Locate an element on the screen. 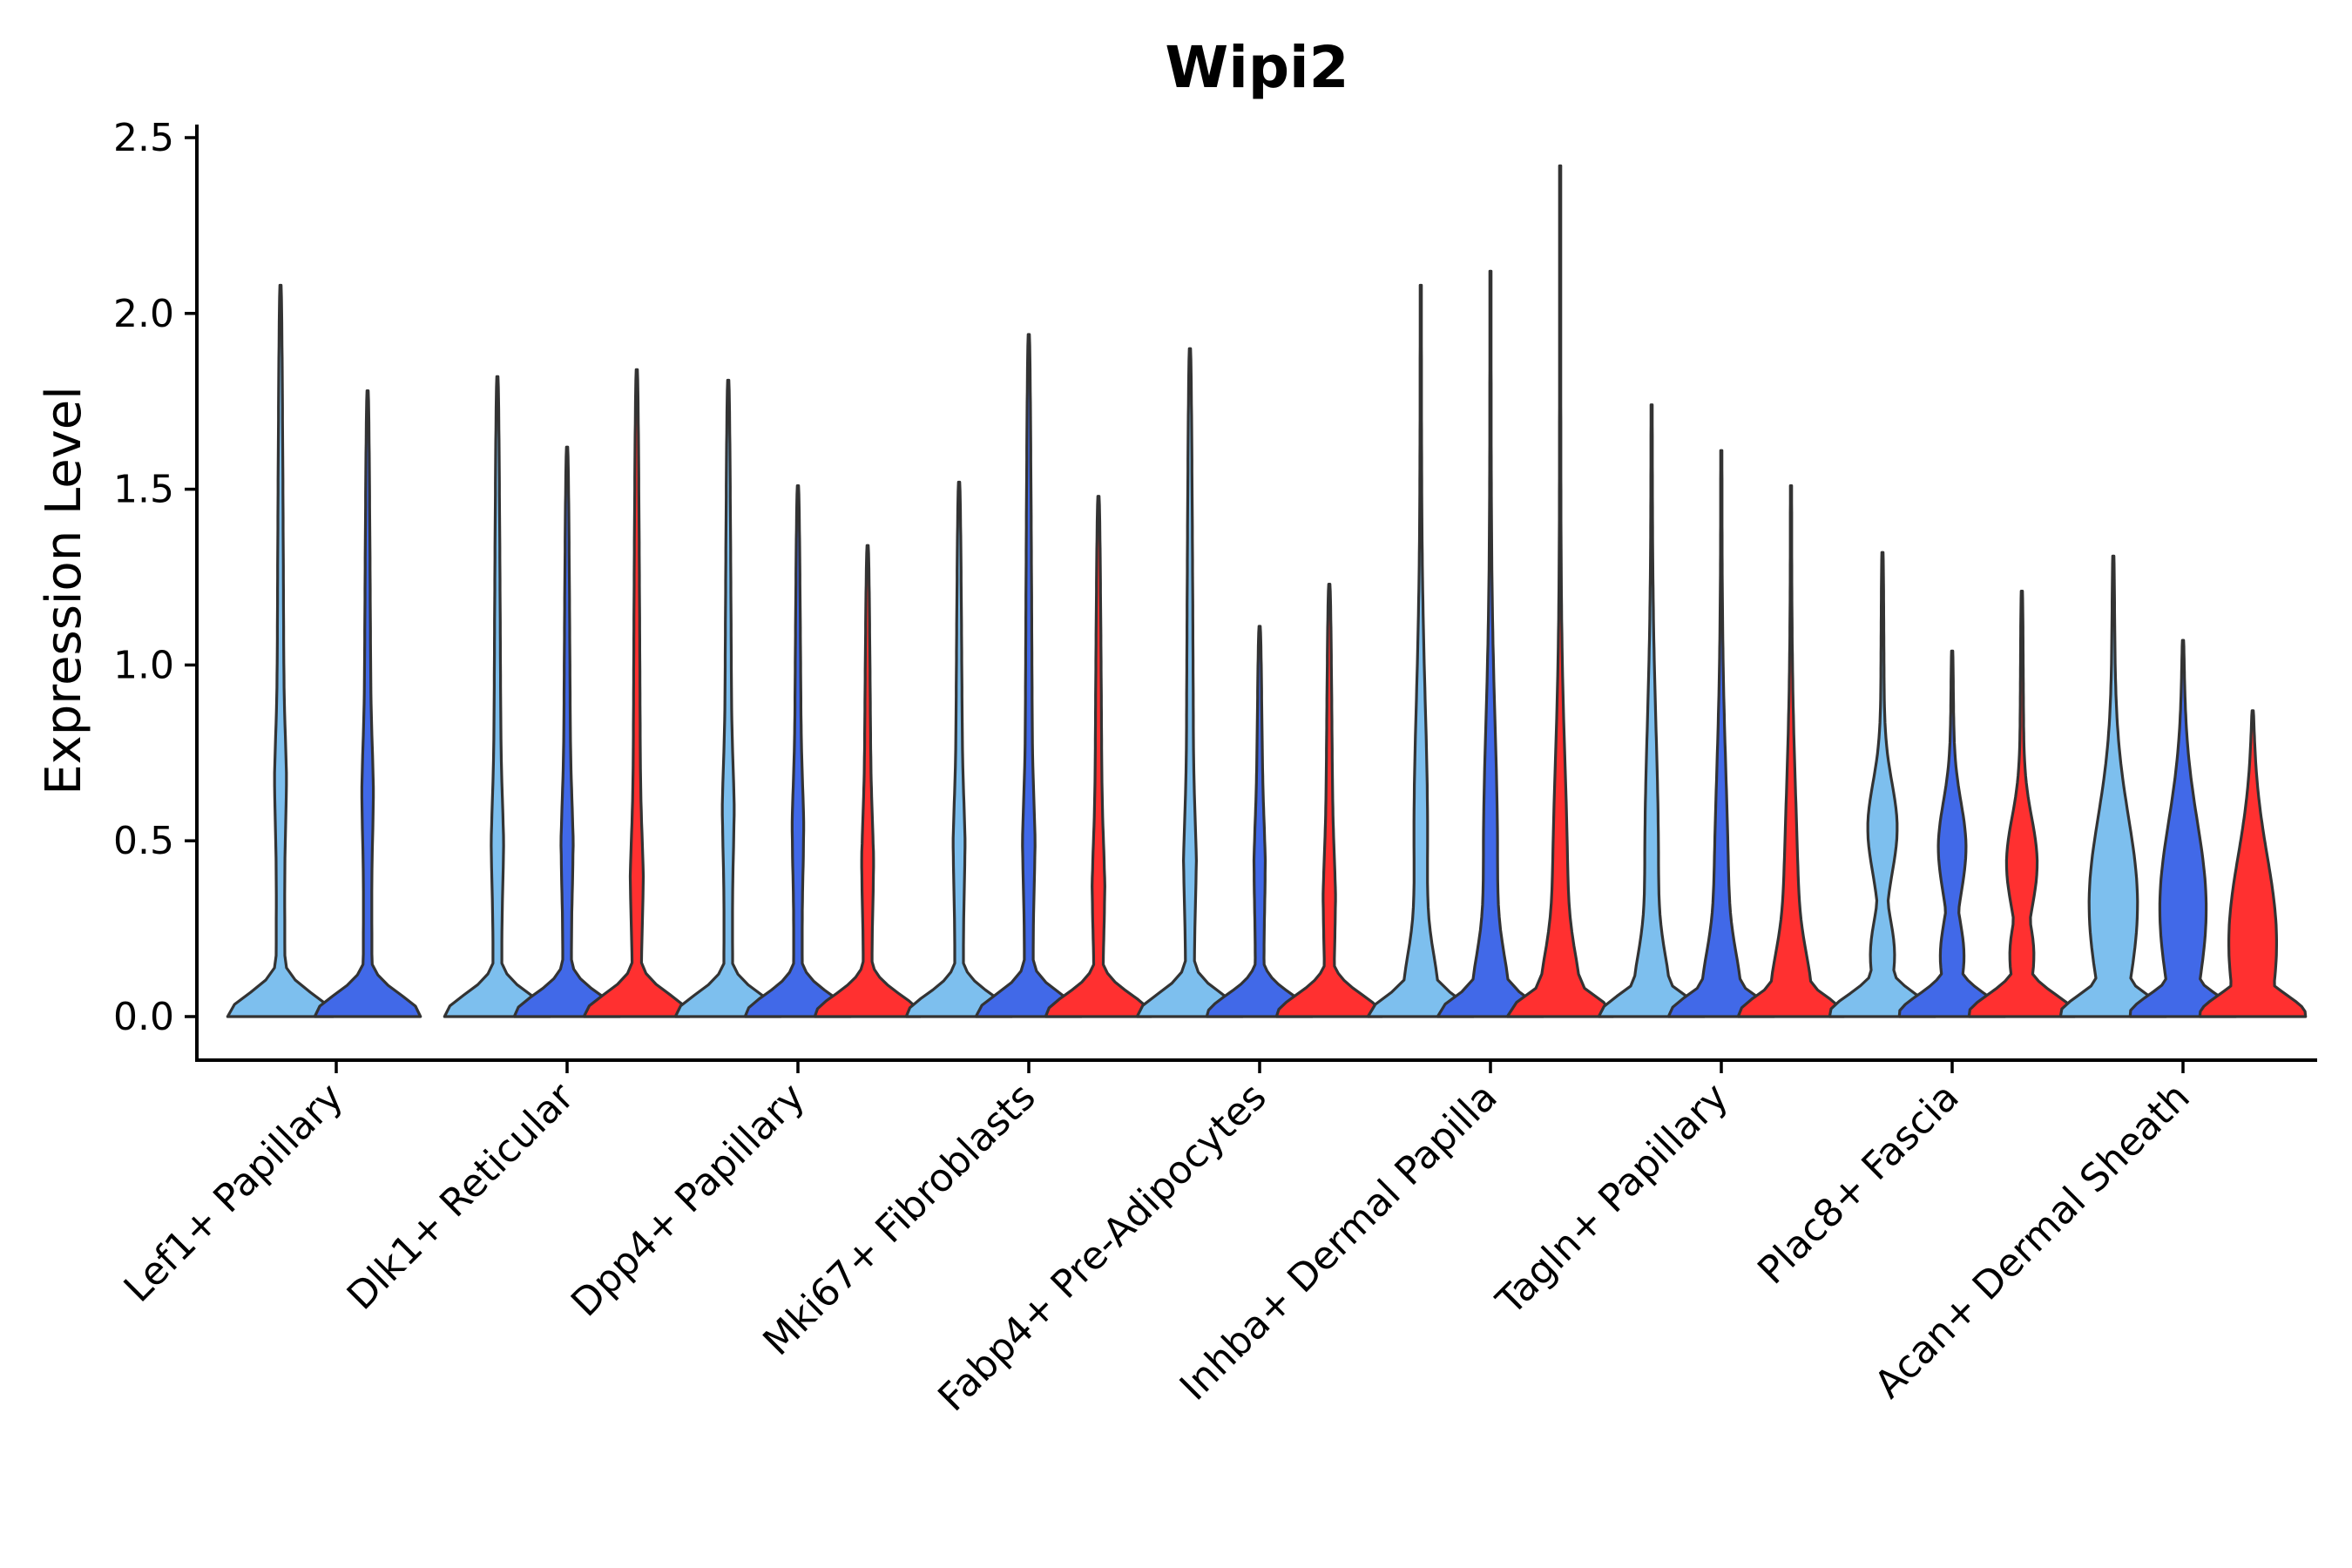 This screenshot has height=1568, width=2352. x-tick-label: Lef1+ Papillary is located at coordinates (234, 1193).